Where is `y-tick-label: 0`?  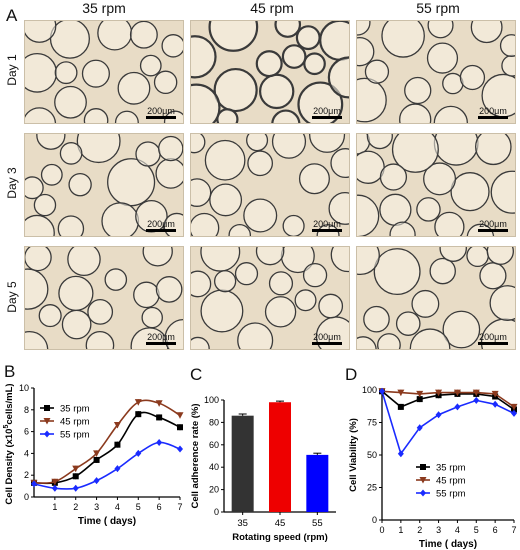 y-tick-label: 0 is located at coordinates (26, 497).